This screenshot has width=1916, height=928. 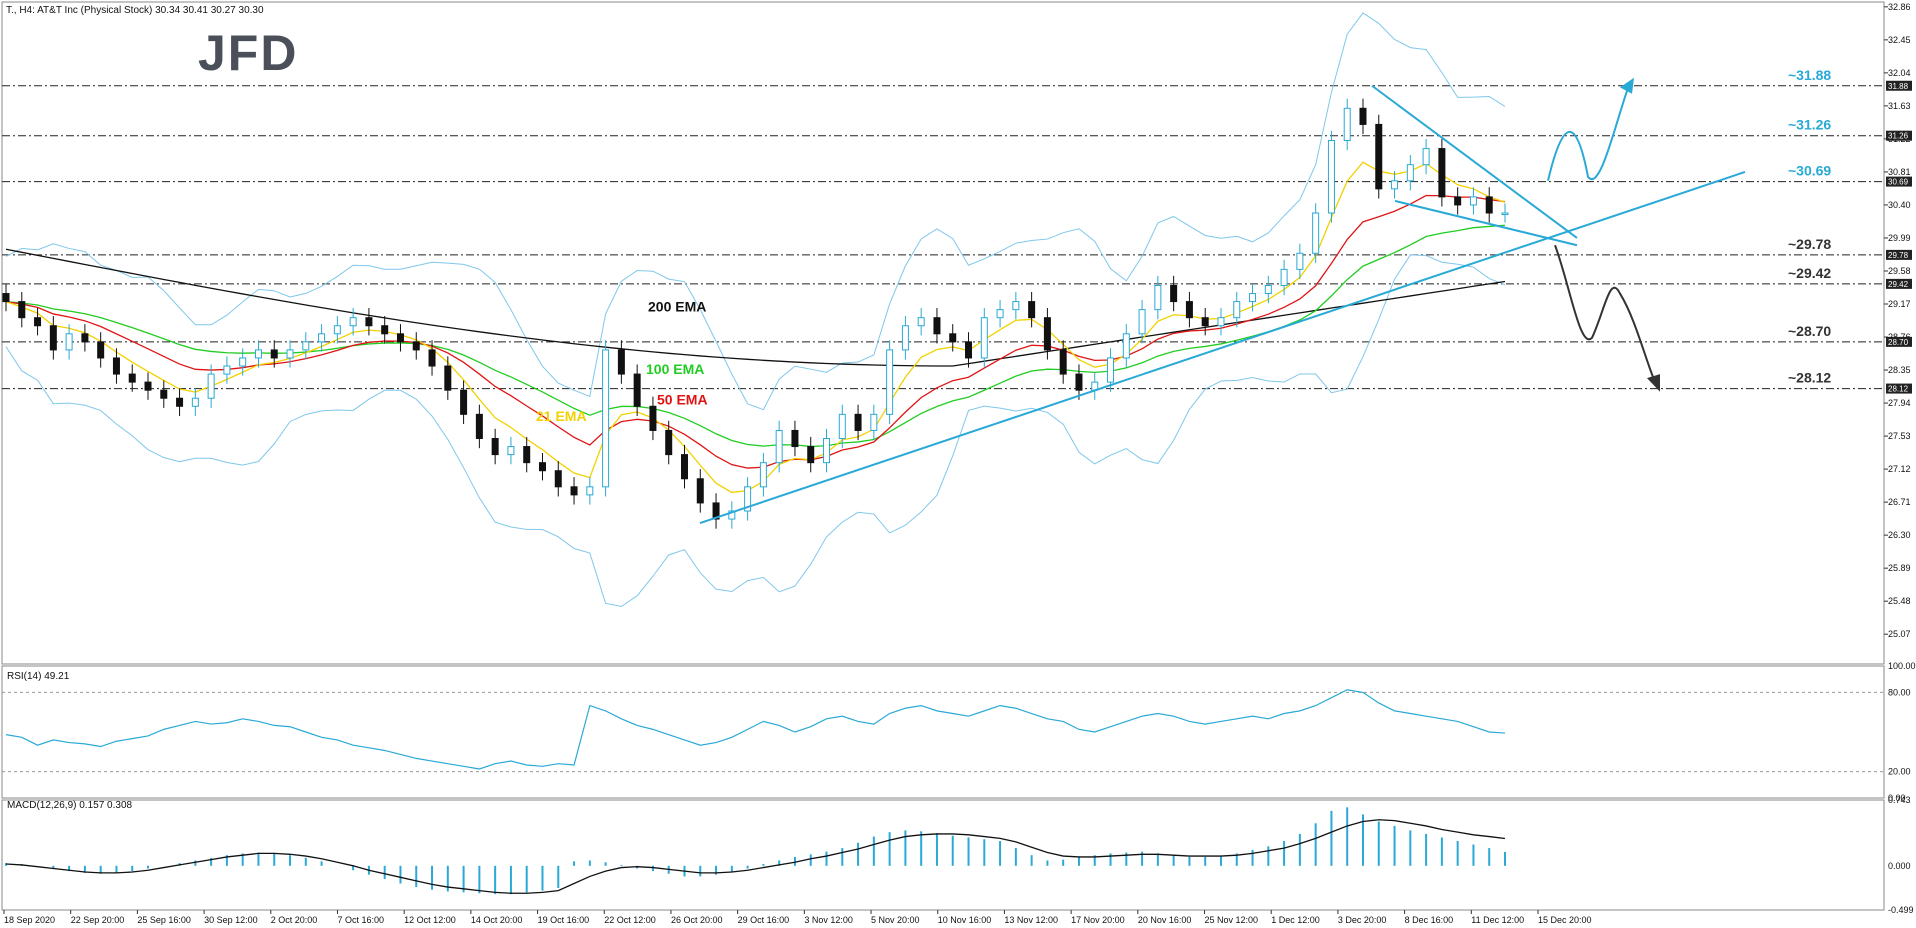 I want to click on ema-label: 200 EMA, so click(x=677, y=306).